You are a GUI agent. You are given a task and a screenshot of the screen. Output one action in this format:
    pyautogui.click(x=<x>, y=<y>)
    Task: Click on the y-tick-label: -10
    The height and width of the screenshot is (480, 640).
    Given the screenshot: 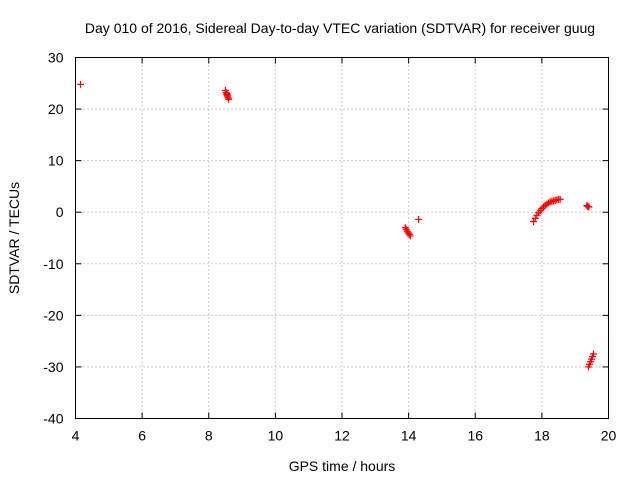 What is the action you would take?
    pyautogui.click(x=53, y=264)
    